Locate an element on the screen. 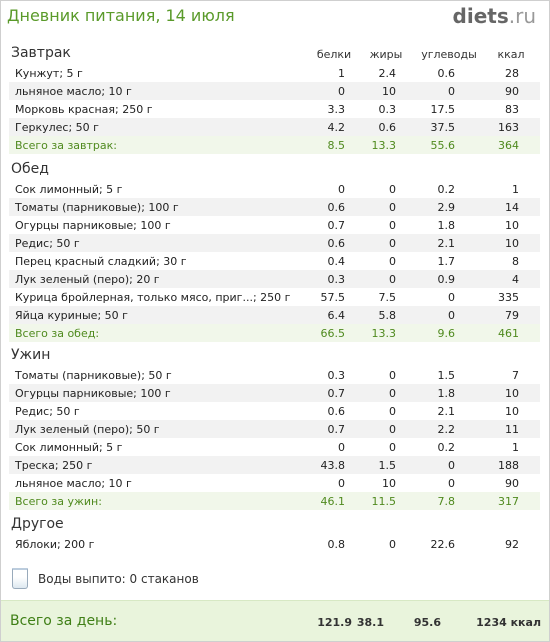 This screenshot has width=550, height=642. value-fat: 11.5 is located at coordinates (384, 501).